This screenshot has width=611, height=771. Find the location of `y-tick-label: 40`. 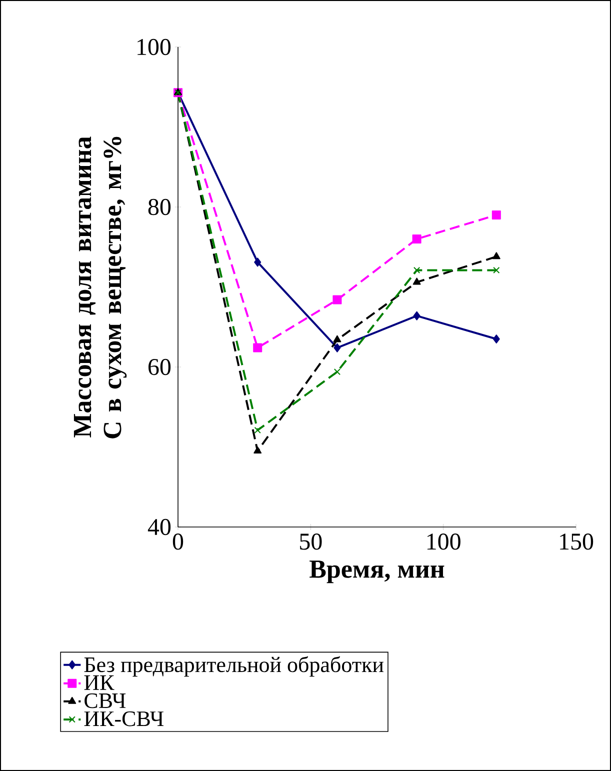

y-tick-label: 40 is located at coordinates (159, 527).